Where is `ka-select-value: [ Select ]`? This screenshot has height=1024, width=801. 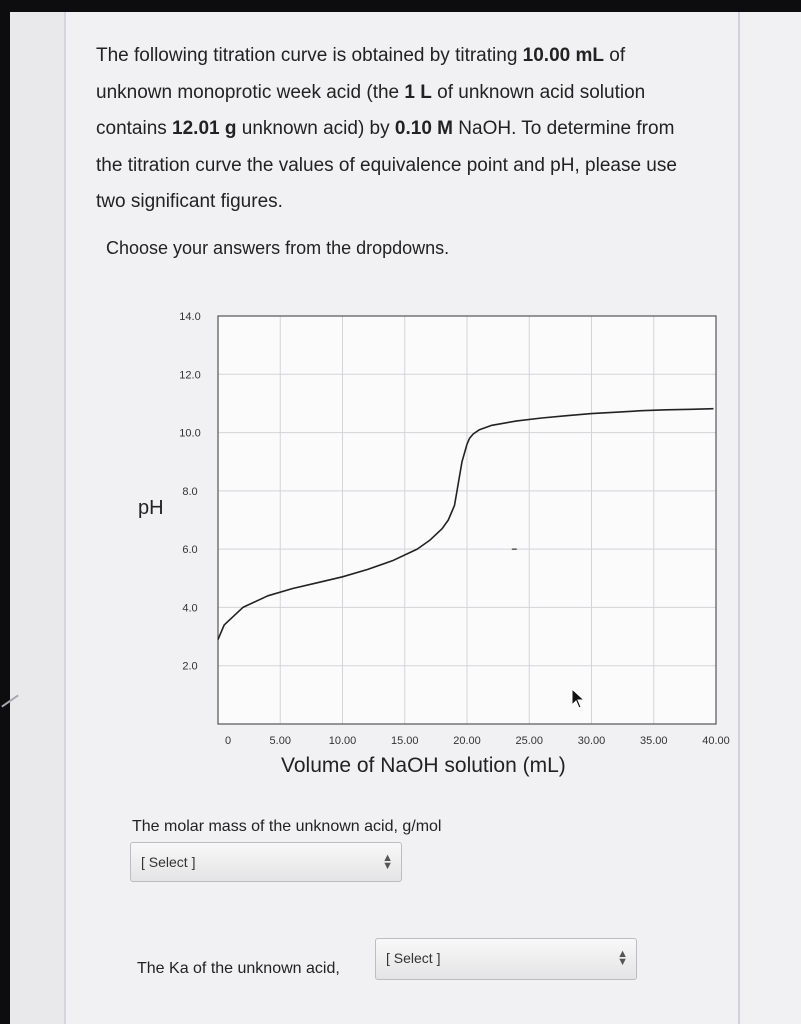
ka-select-value: [ Select ] is located at coordinates (413, 958).